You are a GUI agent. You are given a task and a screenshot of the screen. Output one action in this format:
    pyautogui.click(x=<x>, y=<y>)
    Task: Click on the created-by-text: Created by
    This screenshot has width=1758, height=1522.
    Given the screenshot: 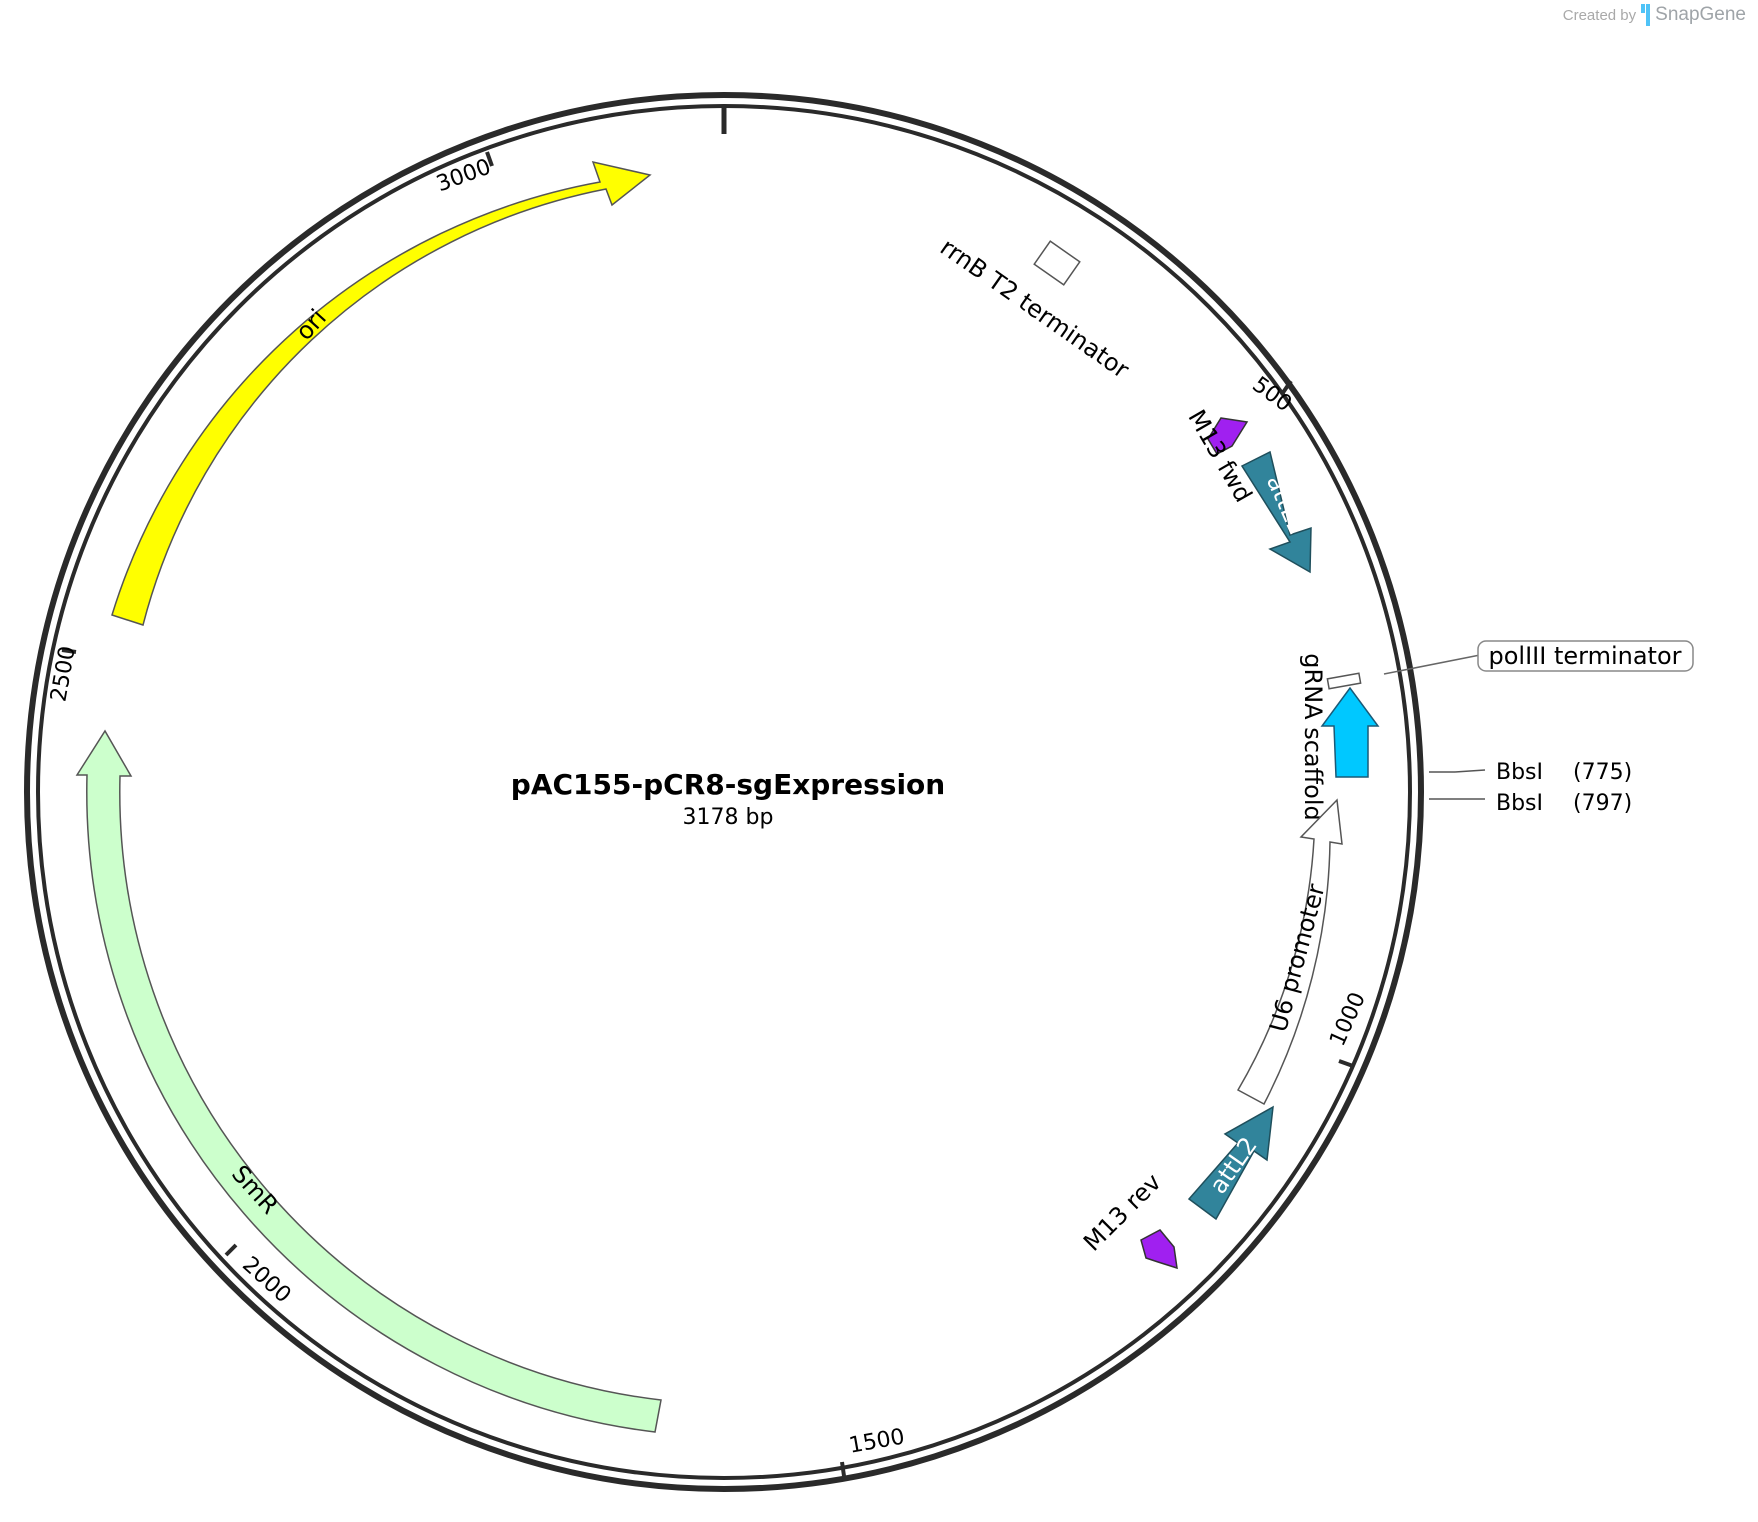 What is the action you would take?
    pyautogui.click(x=1599, y=15)
    